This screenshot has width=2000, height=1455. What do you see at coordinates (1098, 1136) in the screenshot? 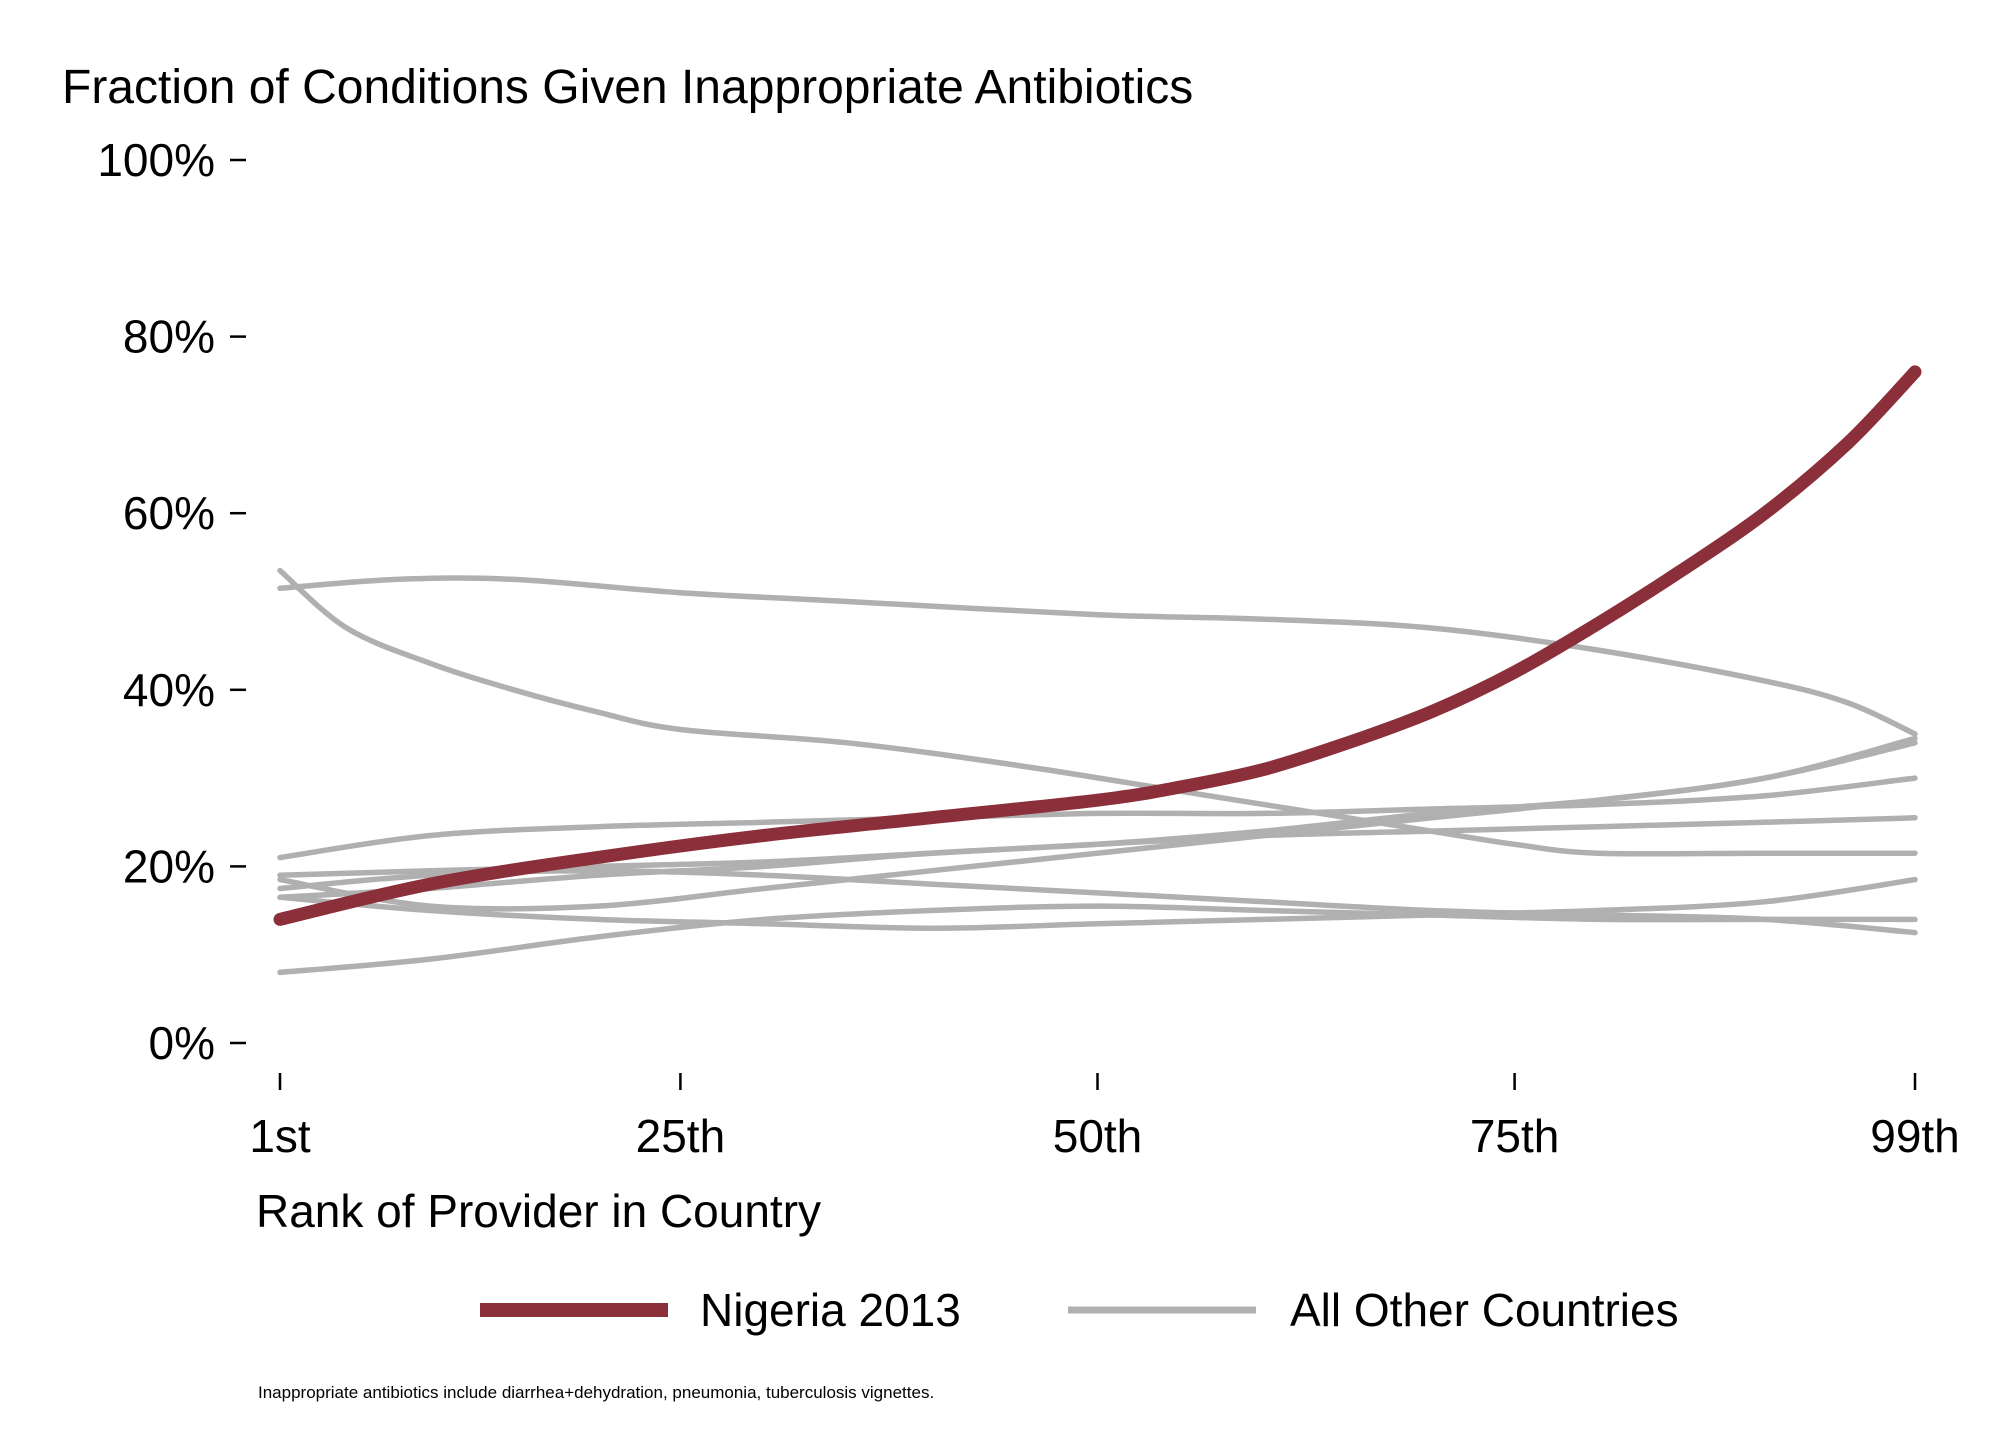
I see `x-tick-label: 50th` at bounding box center [1098, 1136].